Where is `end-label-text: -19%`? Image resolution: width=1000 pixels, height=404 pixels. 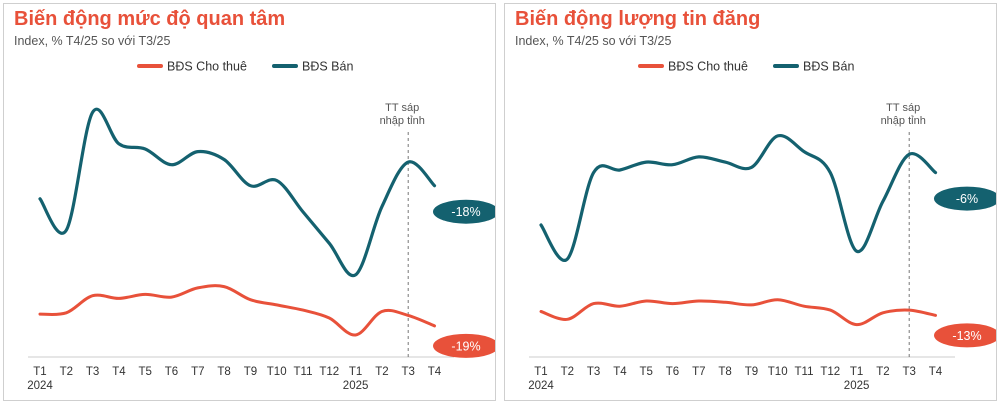
end-label-text: -19% is located at coordinates (465, 346).